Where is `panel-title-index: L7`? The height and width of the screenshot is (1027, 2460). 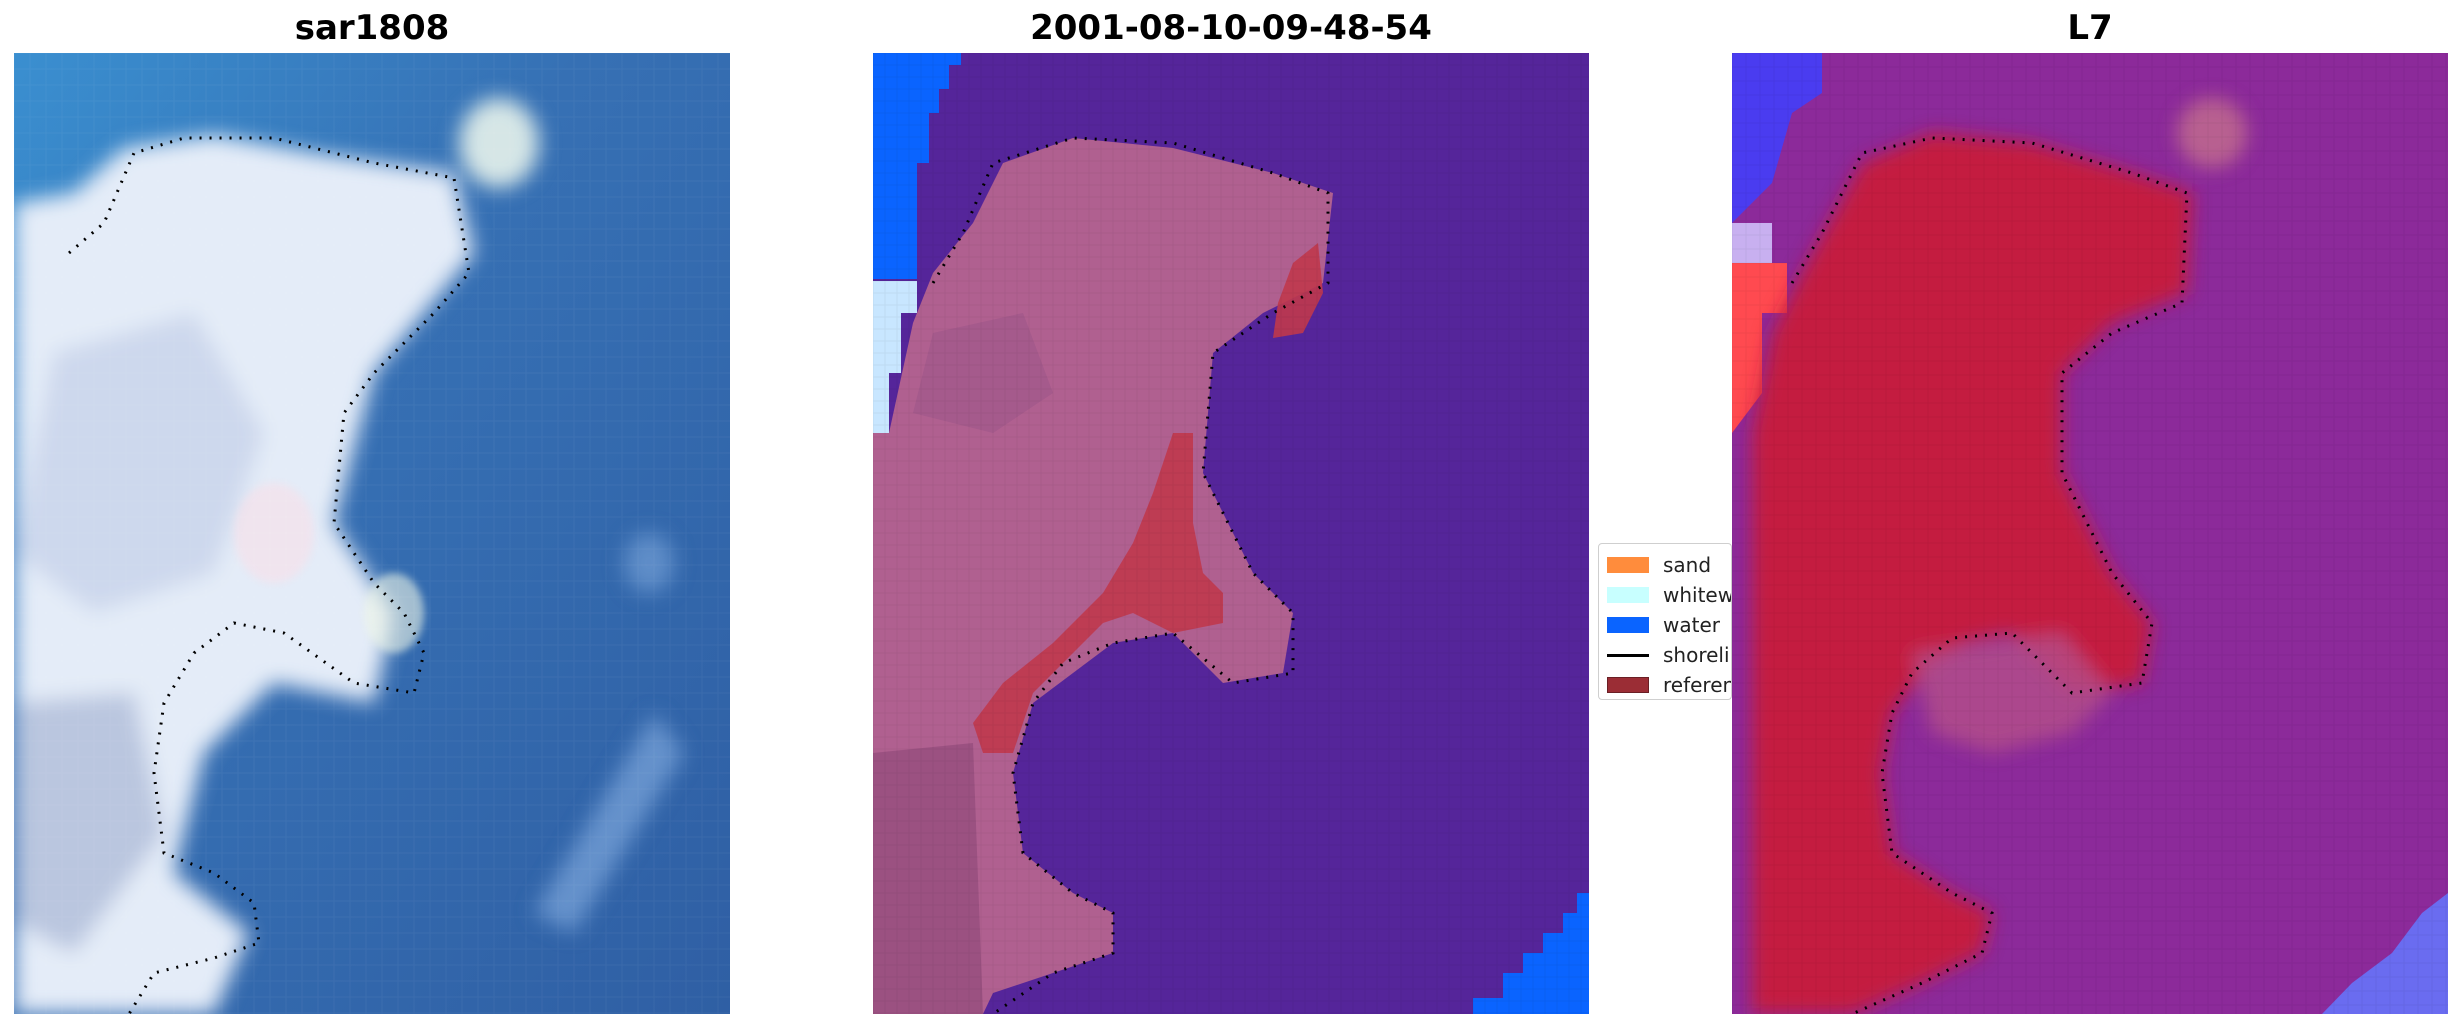
panel-title-index: L7 is located at coordinates (2090, 28).